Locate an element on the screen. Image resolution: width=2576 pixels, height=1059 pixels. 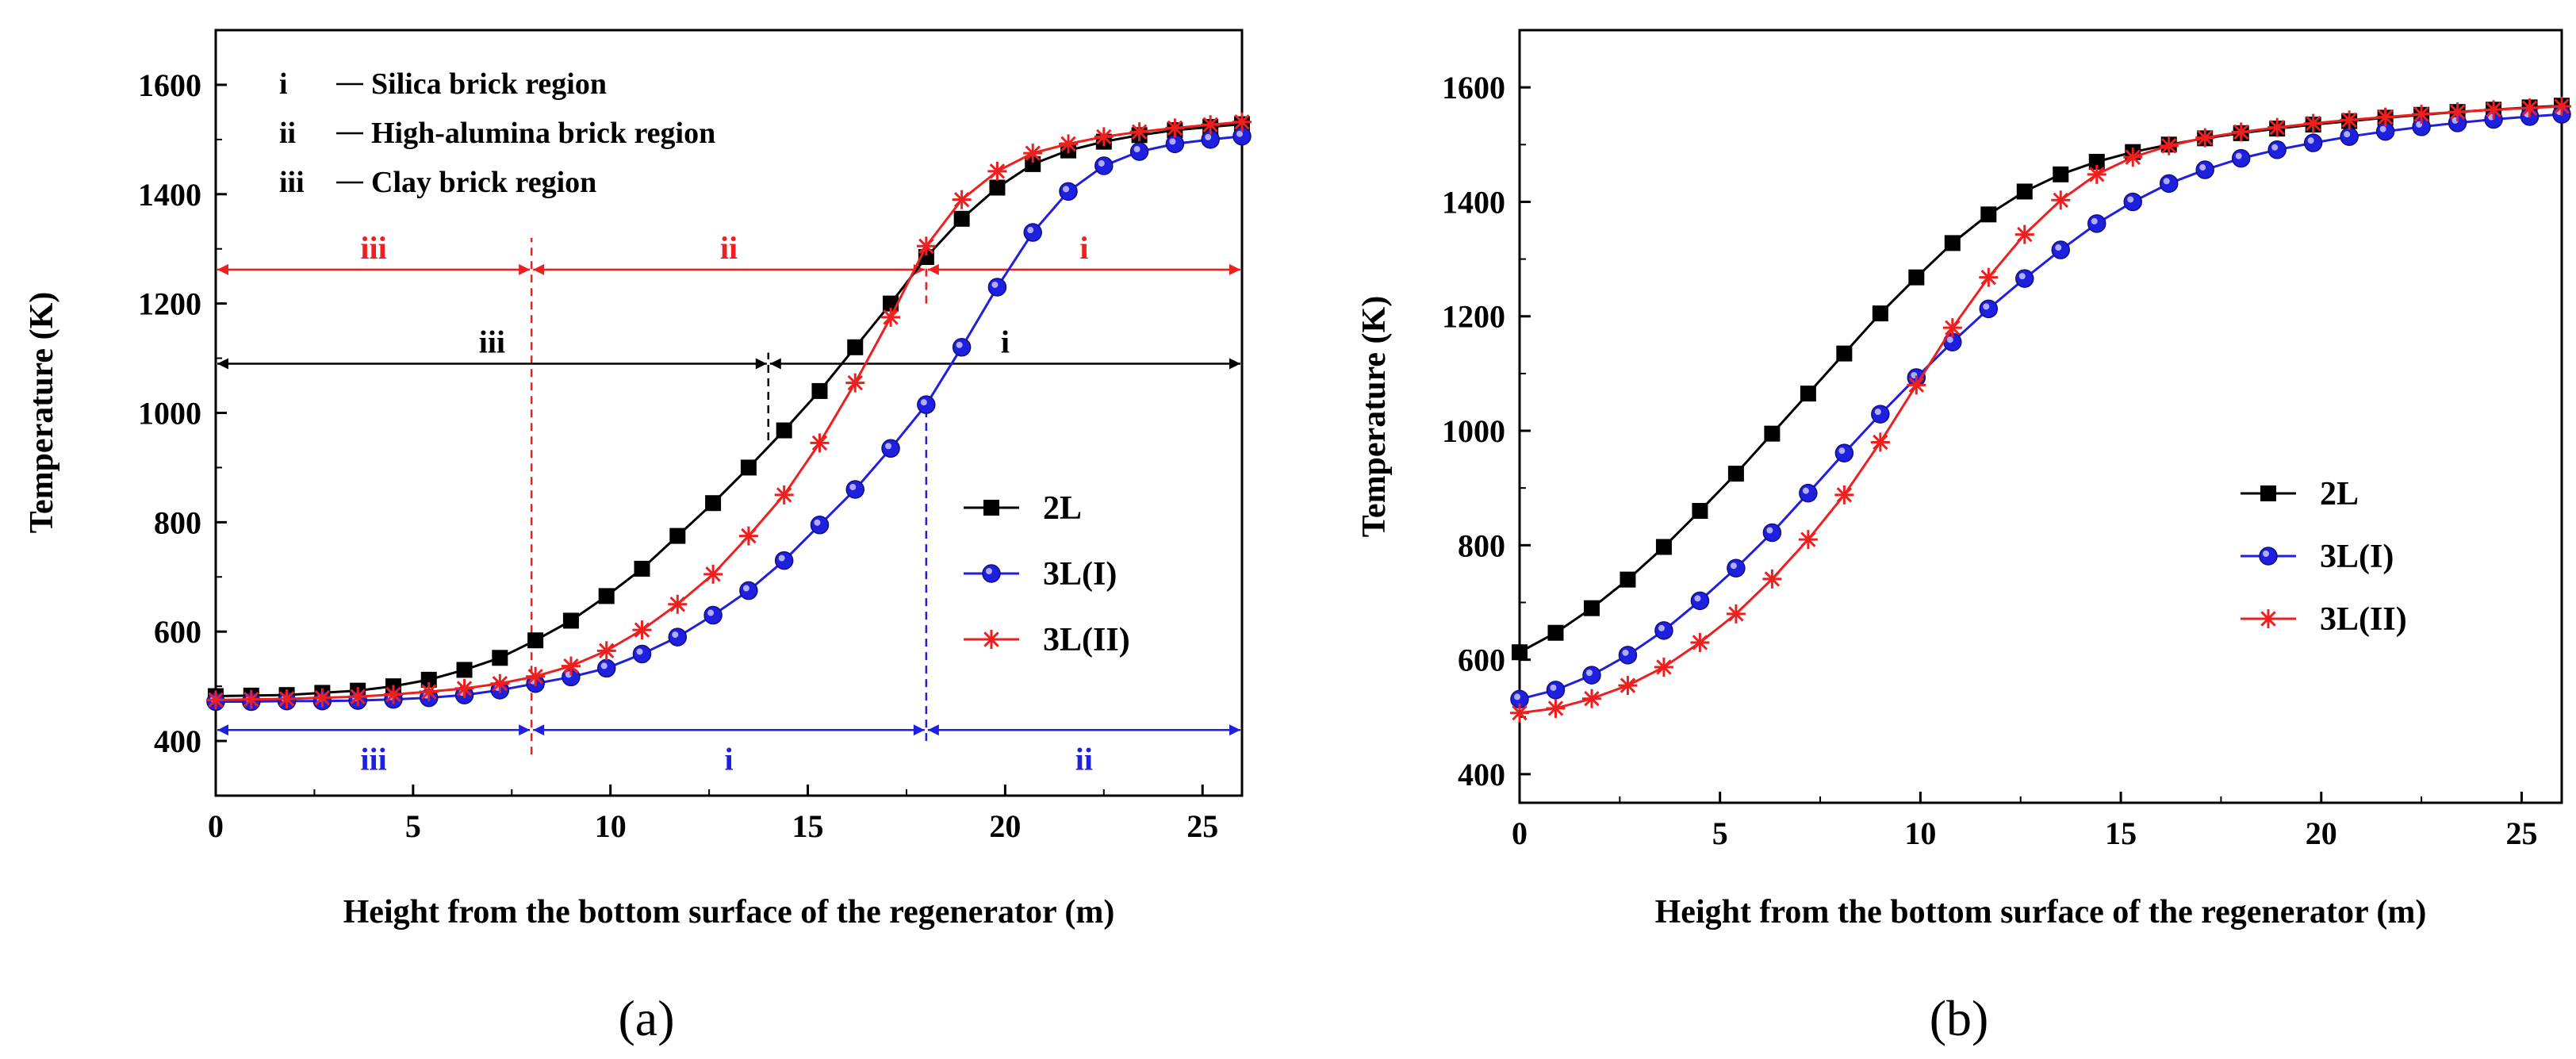
y-tick-label: 1000 is located at coordinates (170, 414).